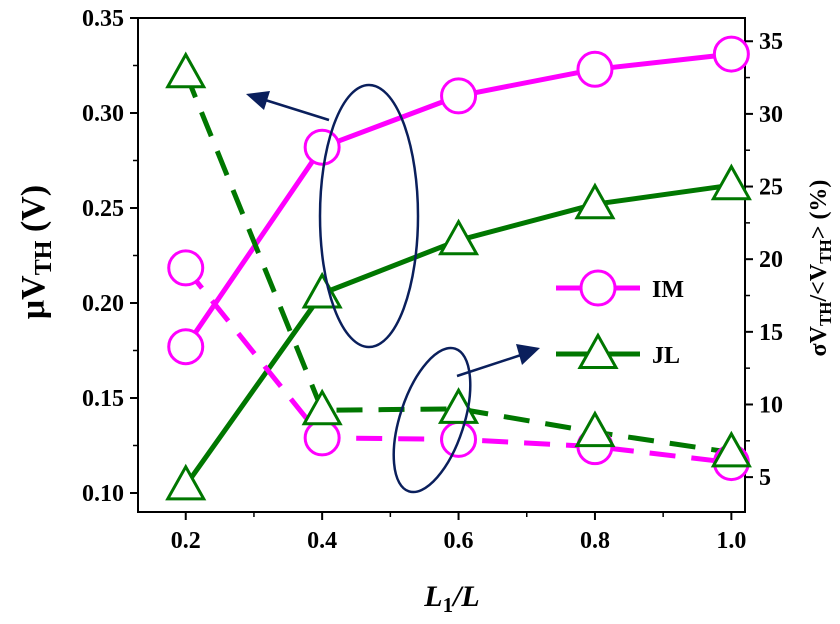 The height and width of the screenshot is (624, 840). Describe the element at coordinates (771, 188) in the screenshot. I see `y-right-tick-label: 25` at that location.